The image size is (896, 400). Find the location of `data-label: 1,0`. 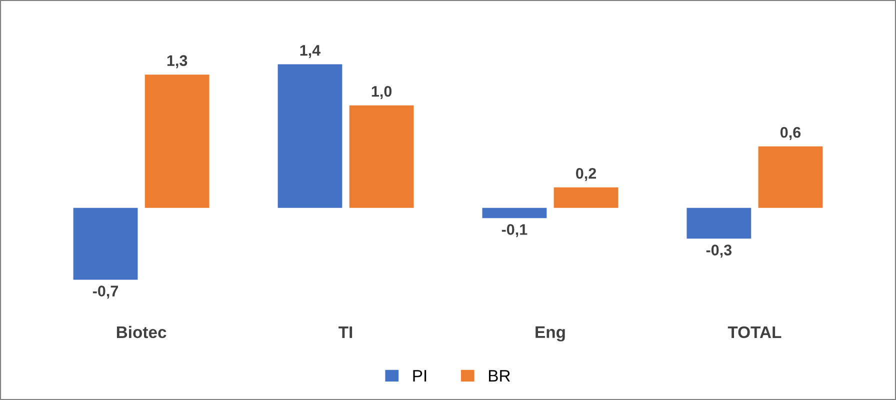

data-label: 1,0 is located at coordinates (382, 92).